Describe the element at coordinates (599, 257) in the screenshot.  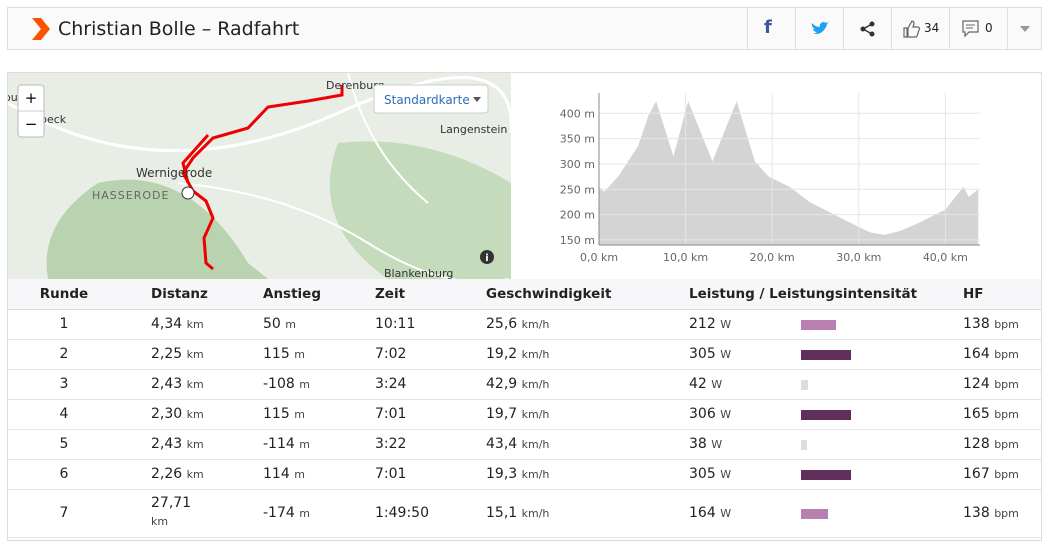
I see `x-tick-label: 0,0 km` at that location.